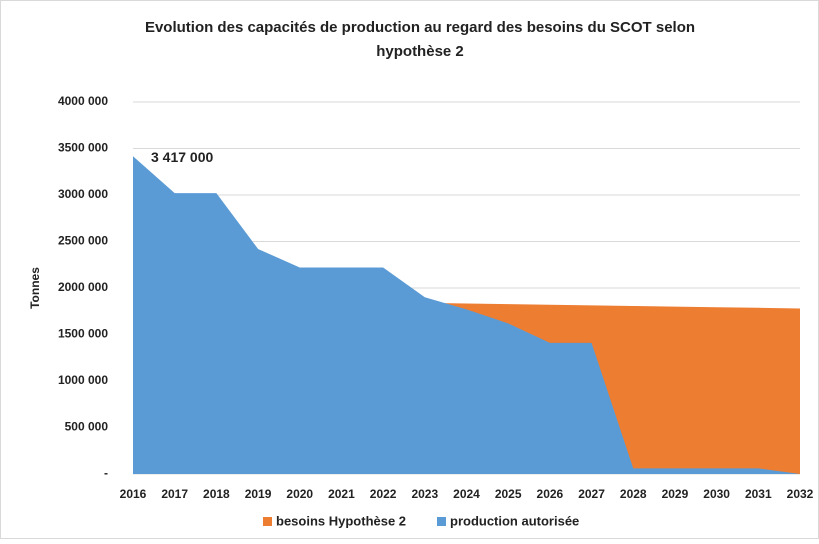  Describe the element at coordinates (675, 494) in the screenshot. I see `x-tick-label: 2029` at that location.